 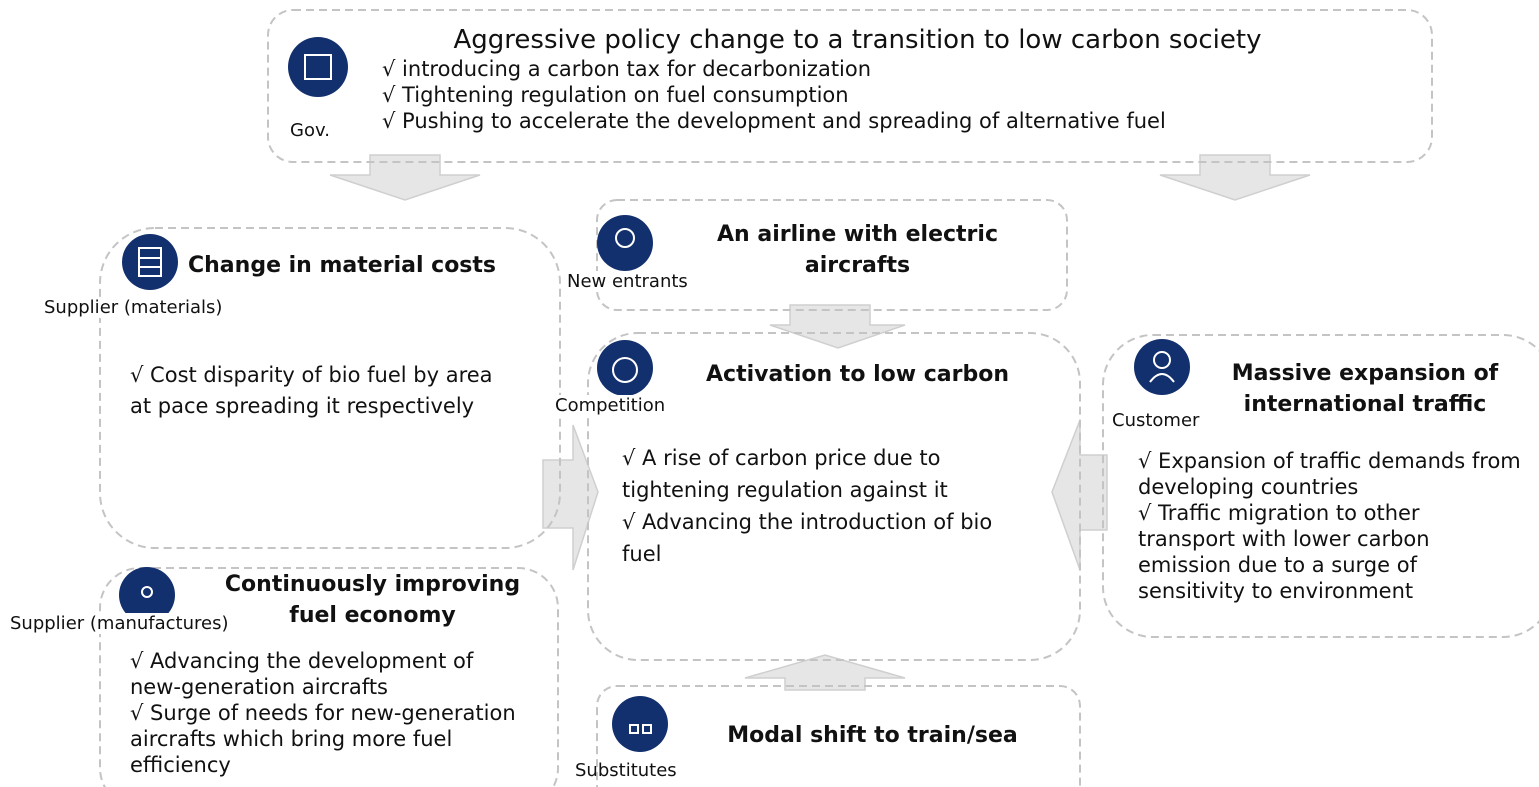 What do you see at coordinates (119, 623) in the screenshot?
I see `label: Supplier (manufactures)` at bounding box center [119, 623].